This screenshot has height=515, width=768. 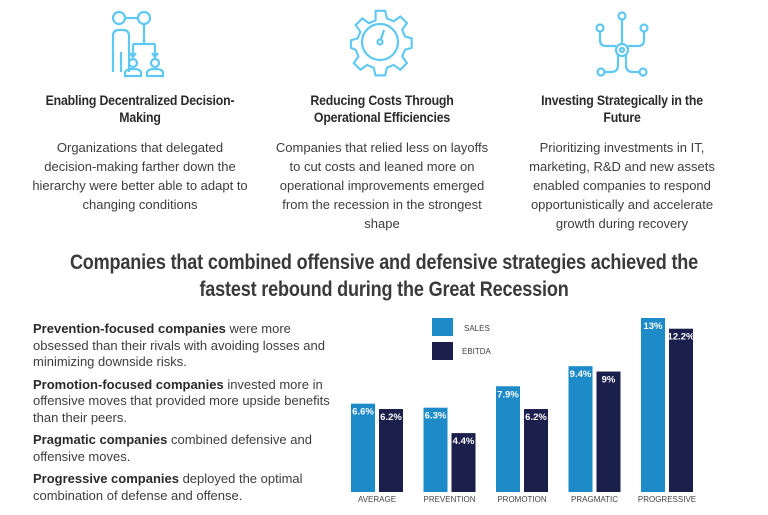 What do you see at coordinates (622, 44) in the screenshot?
I see `circuit-network-icon` at bounding box center [622, 44].